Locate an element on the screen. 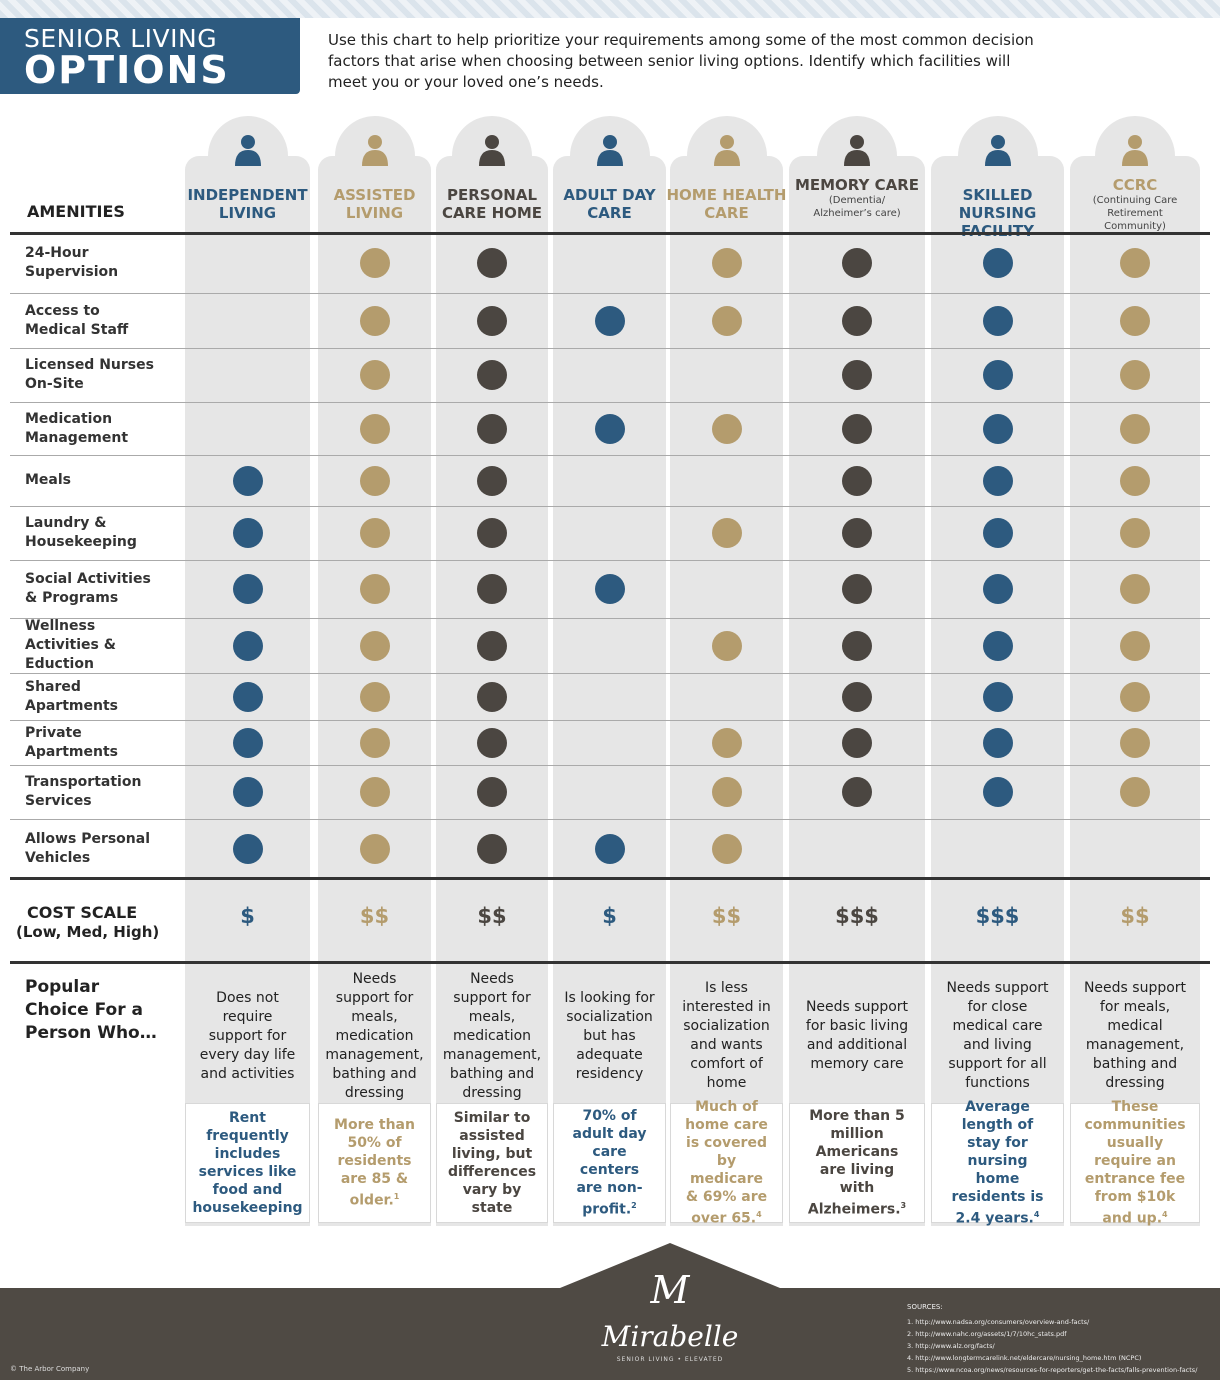 The image size is (1220, 1380). footer-band is located at coordinates (610, 1334).